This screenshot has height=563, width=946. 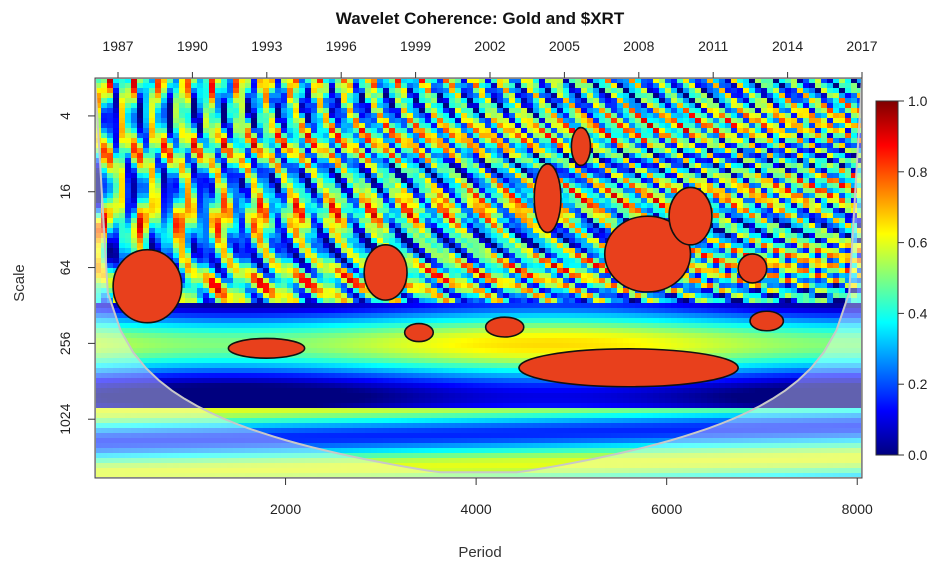 I want to click on y-tick-label-4: 1024, so click(x=65, y=418).